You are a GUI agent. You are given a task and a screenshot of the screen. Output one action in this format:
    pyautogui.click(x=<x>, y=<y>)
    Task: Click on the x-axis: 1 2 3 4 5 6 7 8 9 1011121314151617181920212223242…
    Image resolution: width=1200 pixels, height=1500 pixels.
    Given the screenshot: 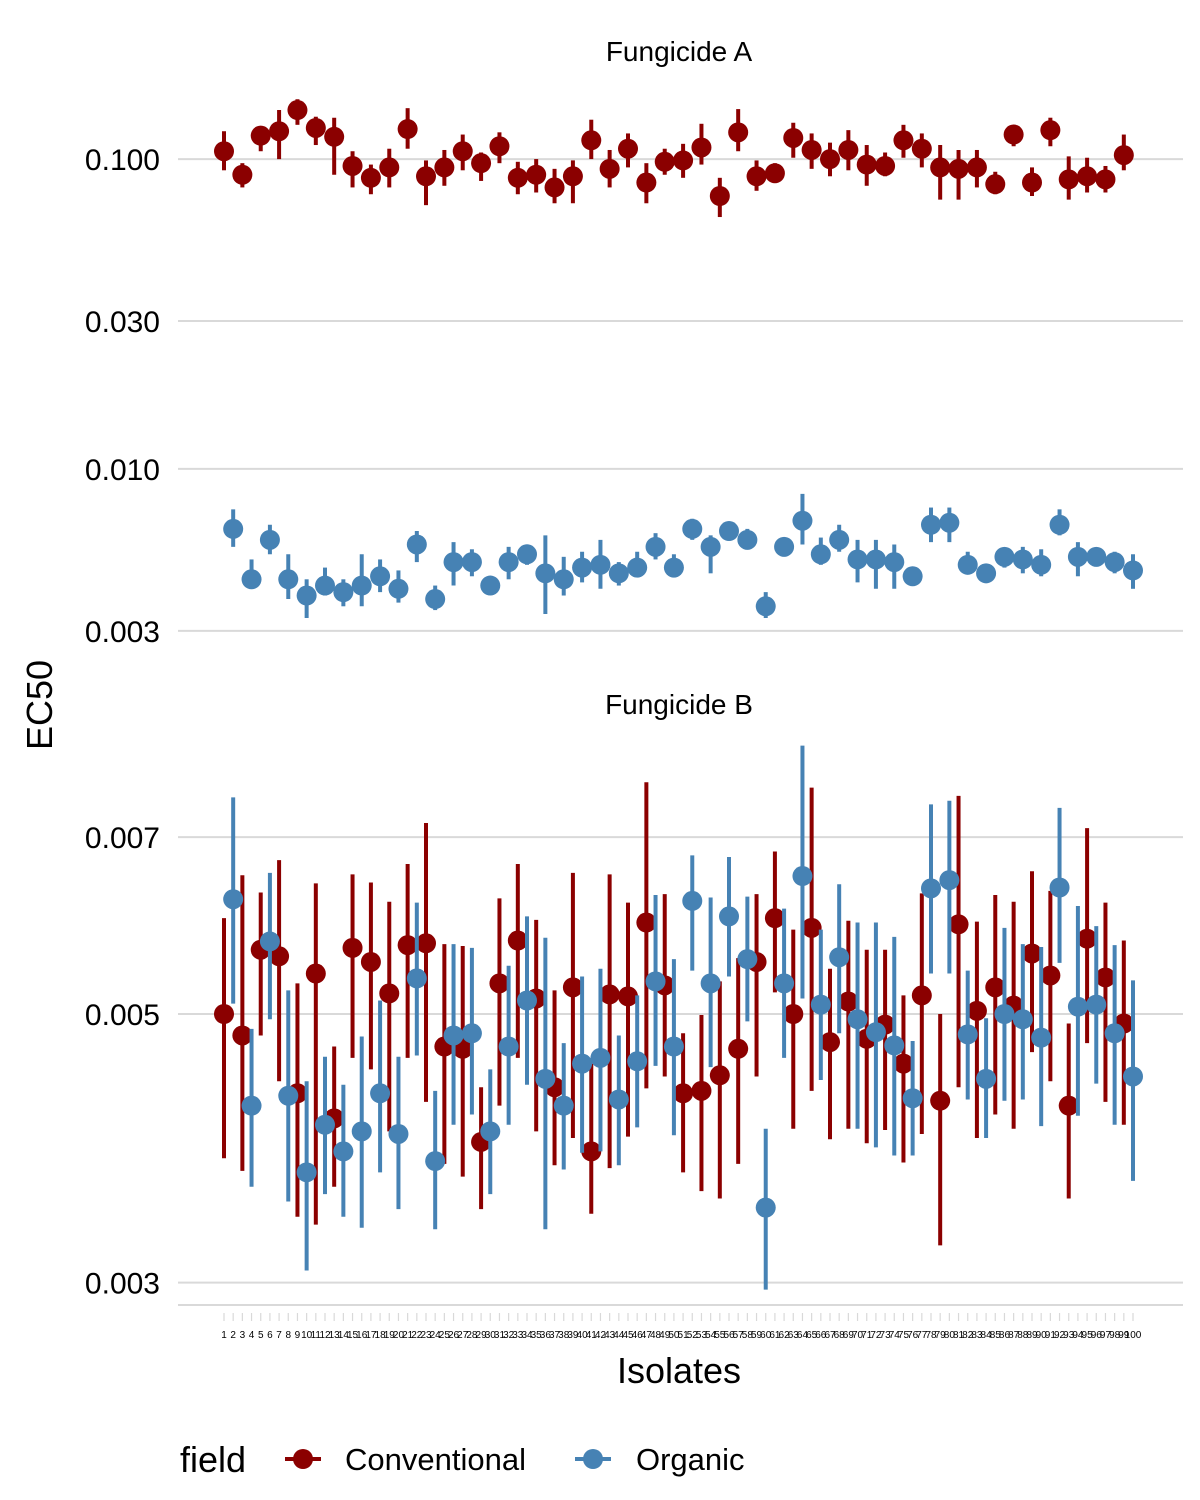 What is the action you would take?
    pyautogui.click(x=680, y=1347)
    